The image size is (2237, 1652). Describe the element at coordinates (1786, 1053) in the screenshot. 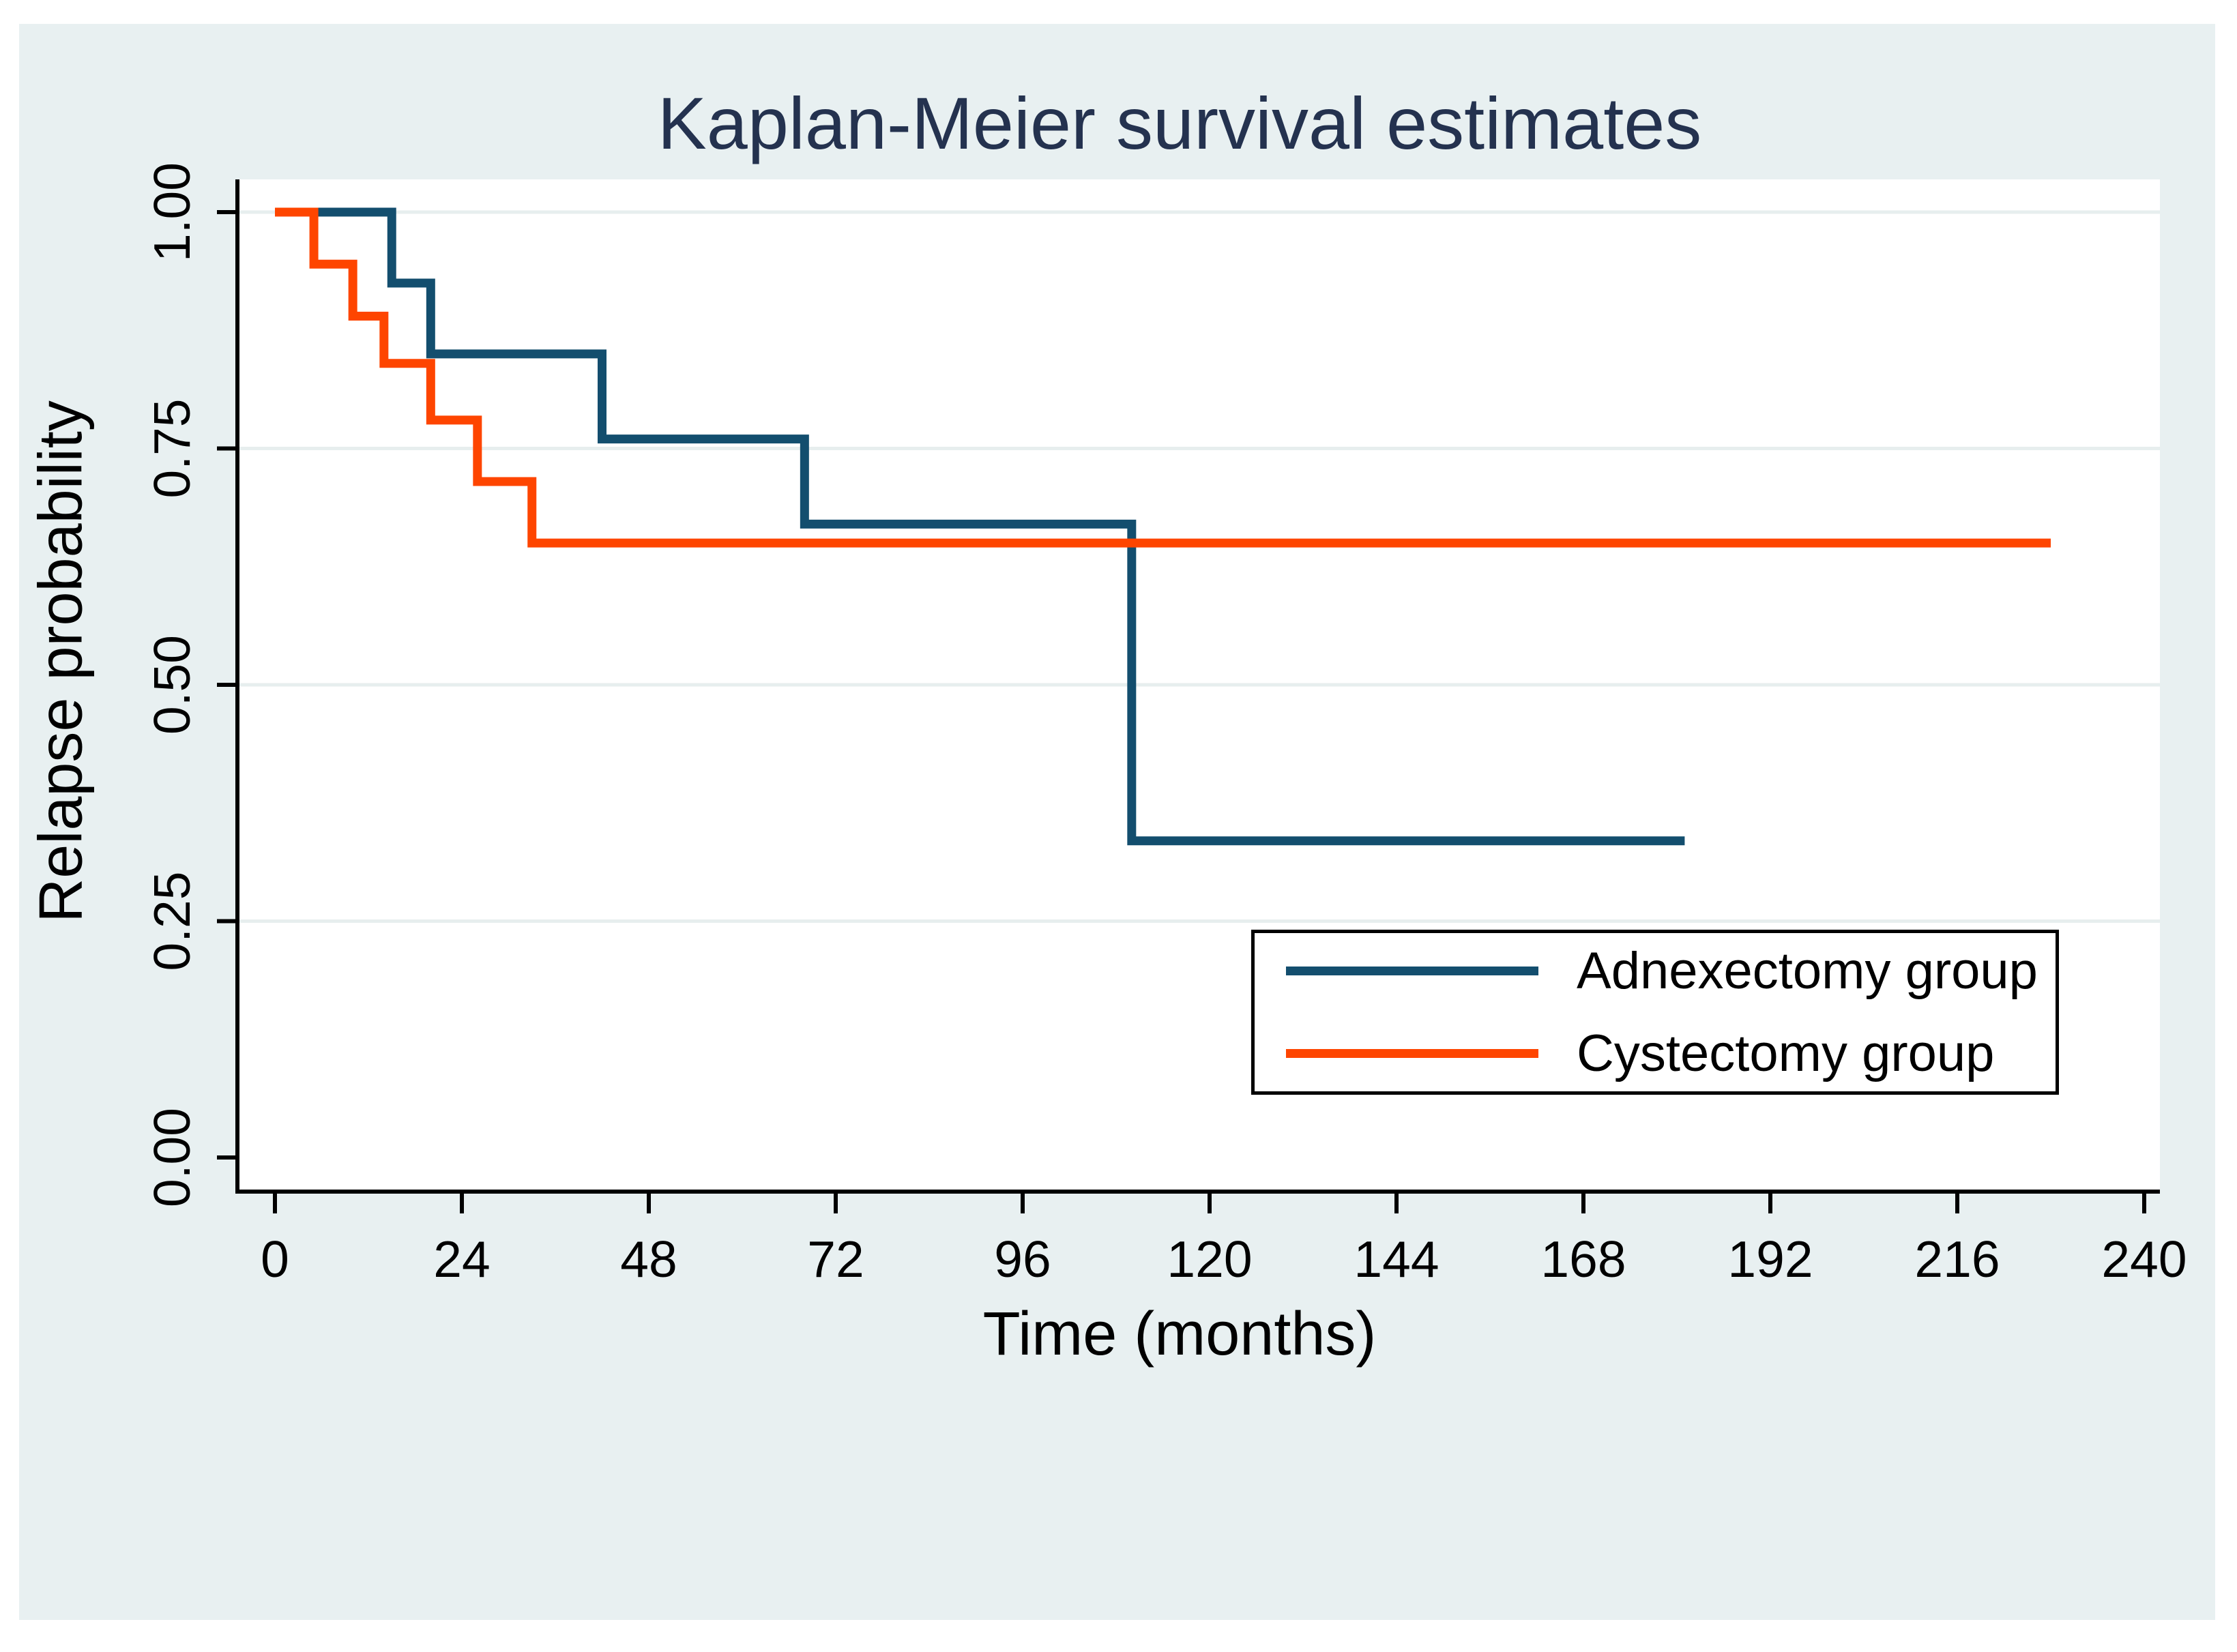

I see `legend-label-cystectomy: Cystectomy group` at that location.